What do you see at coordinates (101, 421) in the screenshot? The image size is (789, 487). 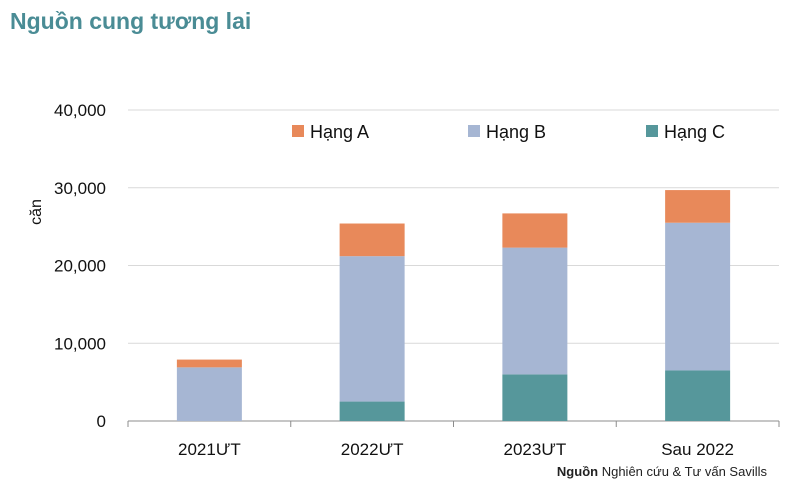 I see `y-tick-label: 0` at bounding box center [101, 421].